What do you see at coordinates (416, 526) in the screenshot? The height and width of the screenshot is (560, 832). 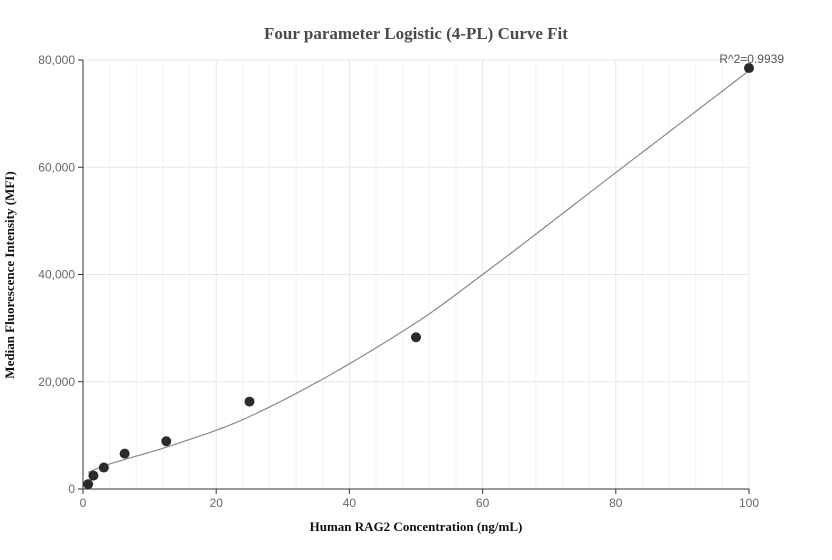 I see `x-axis-title: Human RAG2 Concentration (ng/mL)` at bounding box center [416, 526].